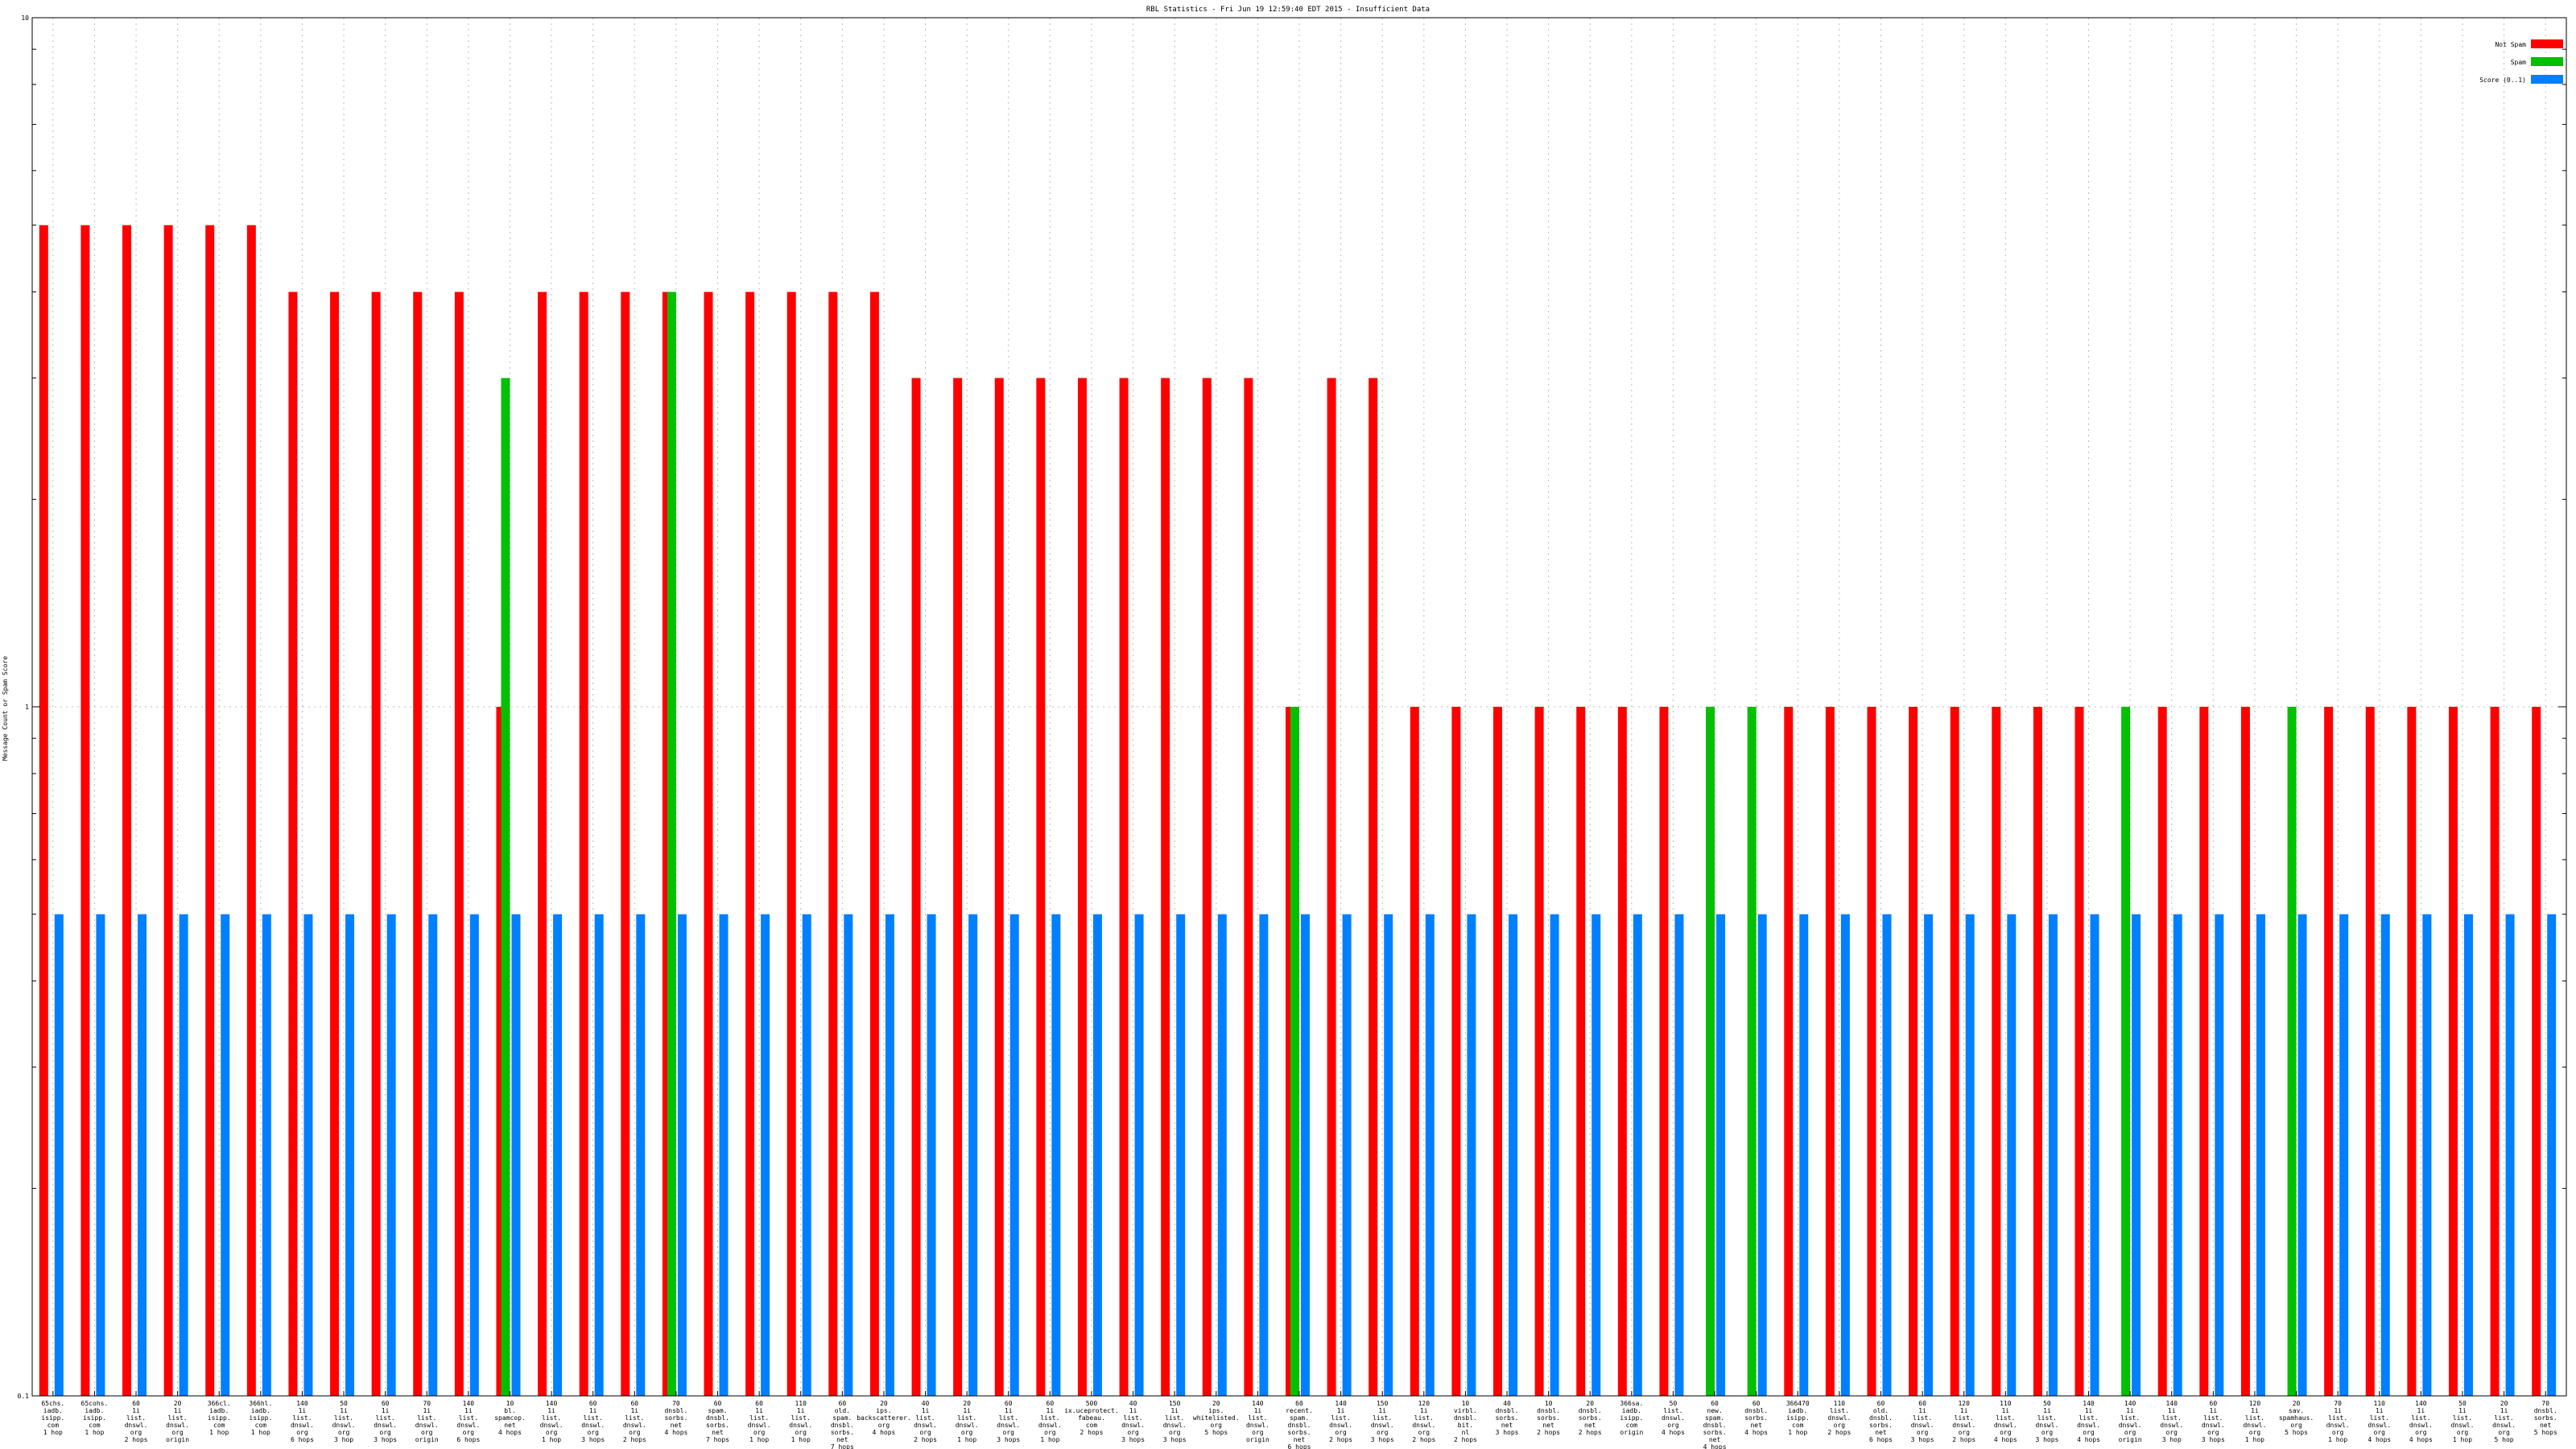 This screenshot has width=2576, height=1449. I want to click on x-tick-label: 50 1i list. dnswl. org 3 hop, so click(344, 1421).